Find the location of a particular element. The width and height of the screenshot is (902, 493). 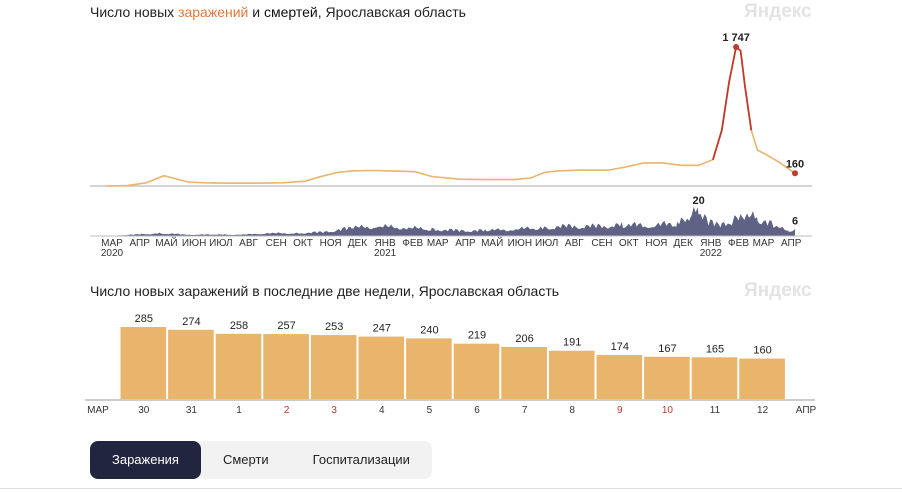

bar-category-label: 11 is located at coordinates (715, 410).